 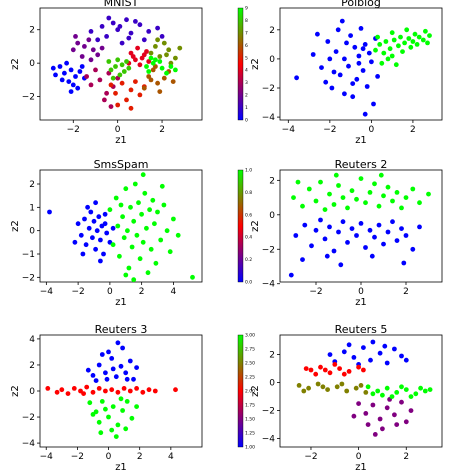 I want to click on y-axis-label: z2, so click(x=255, y=391).